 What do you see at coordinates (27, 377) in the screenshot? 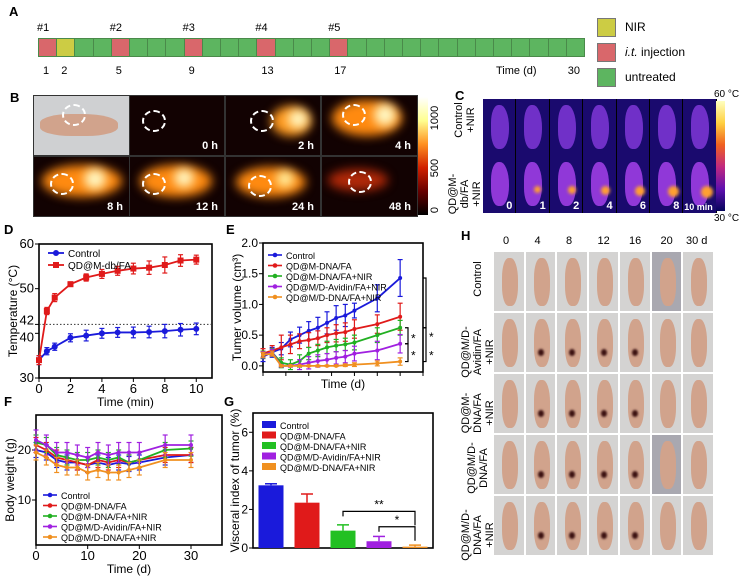
I see `y-tick-label: 30` at bounding box center [27, 377].